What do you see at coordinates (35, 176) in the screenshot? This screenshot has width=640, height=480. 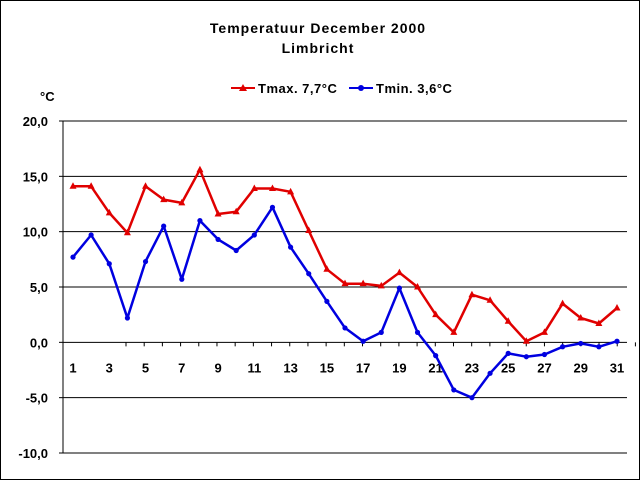 I see `y-tick-label: 15,0` at bounding box center [35, 176].